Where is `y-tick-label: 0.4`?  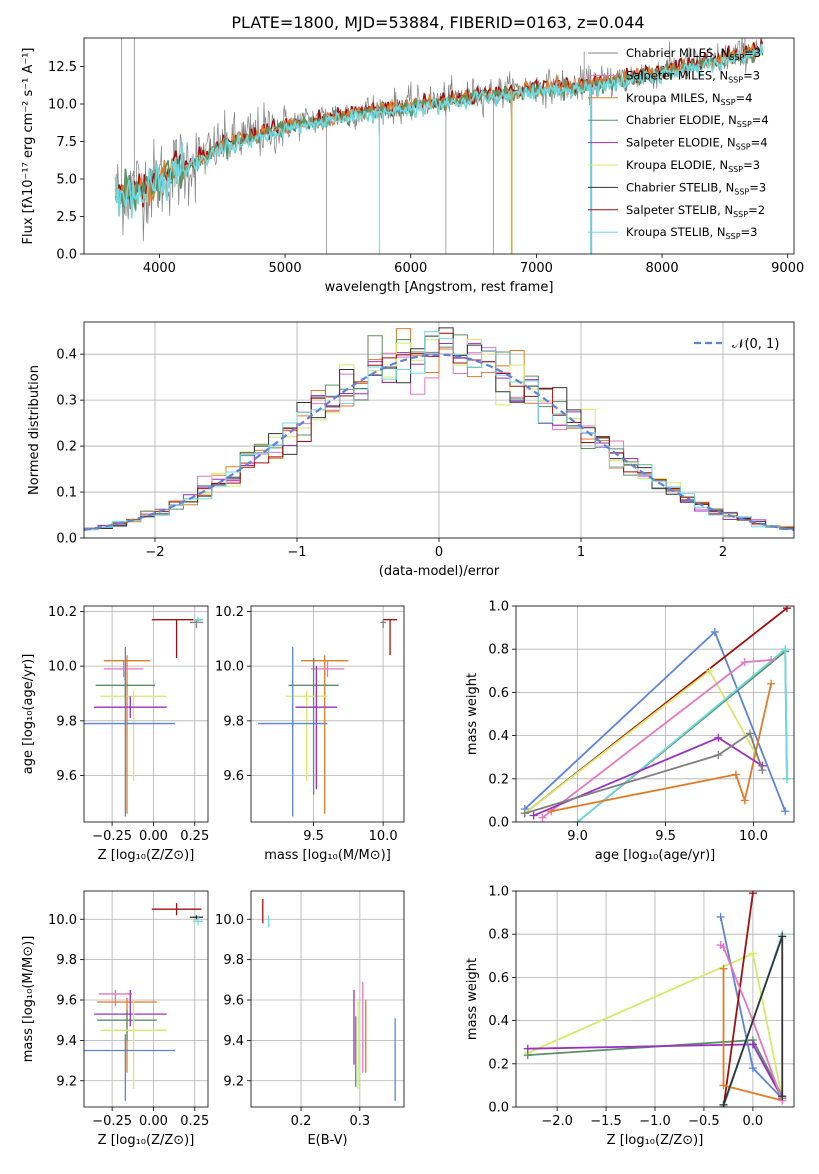 y-tick-label: 0.4 is located at coordinates (66, 355).